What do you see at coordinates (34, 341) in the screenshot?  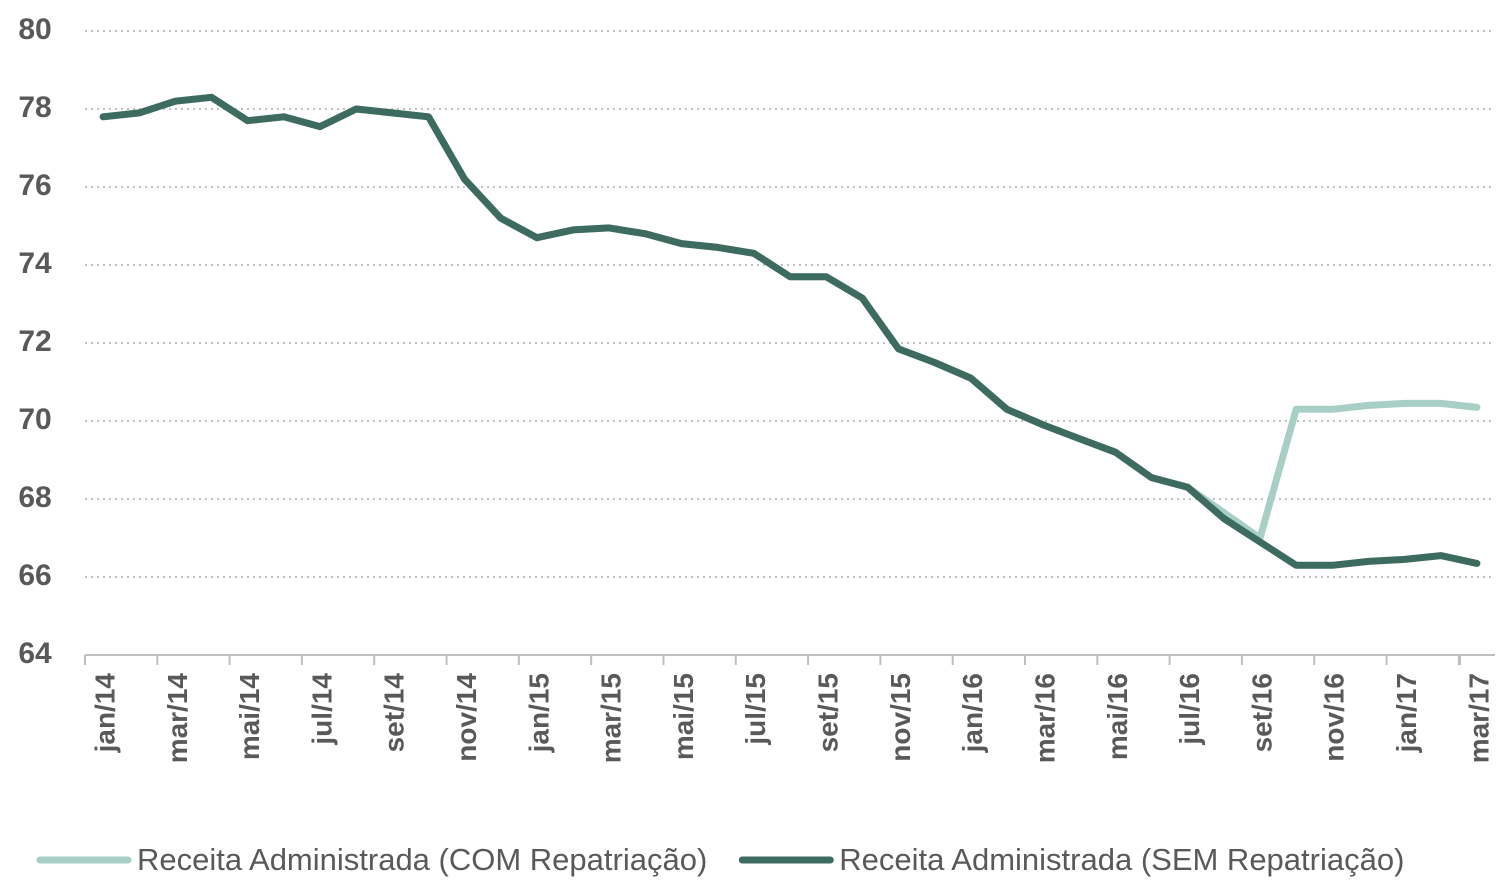 I see `y-tick-label: 72` at bounding box center [34, 341].